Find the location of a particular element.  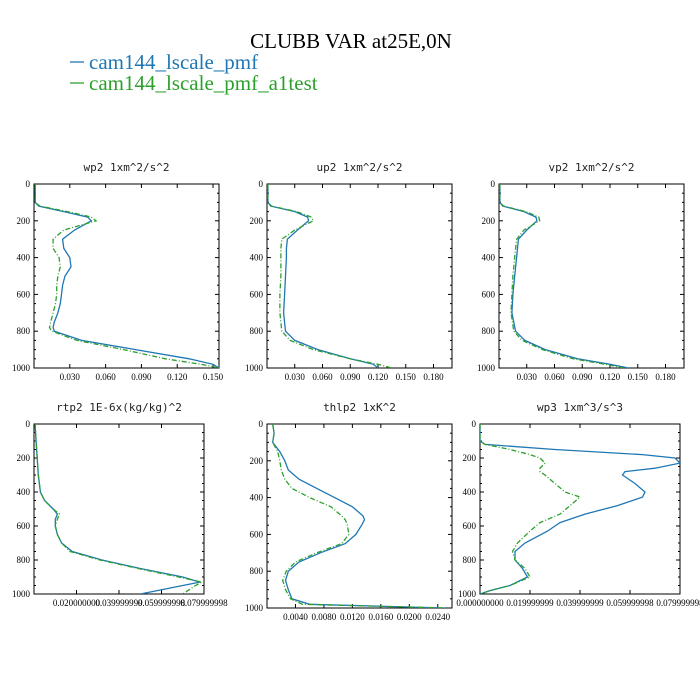

x-tick-label: 0.0040 is located at coordinates (295, 617).